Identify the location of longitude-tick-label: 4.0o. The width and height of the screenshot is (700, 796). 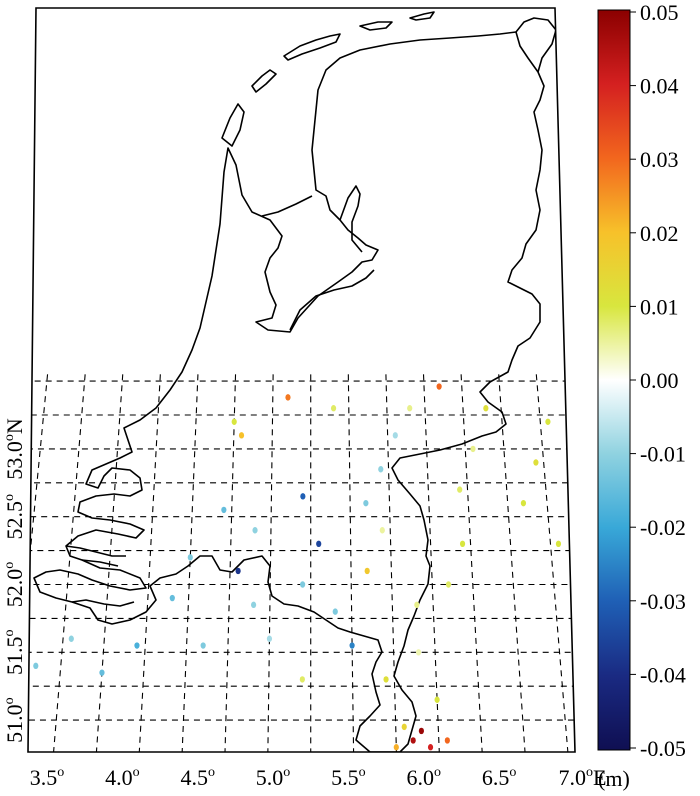
(122, 777).